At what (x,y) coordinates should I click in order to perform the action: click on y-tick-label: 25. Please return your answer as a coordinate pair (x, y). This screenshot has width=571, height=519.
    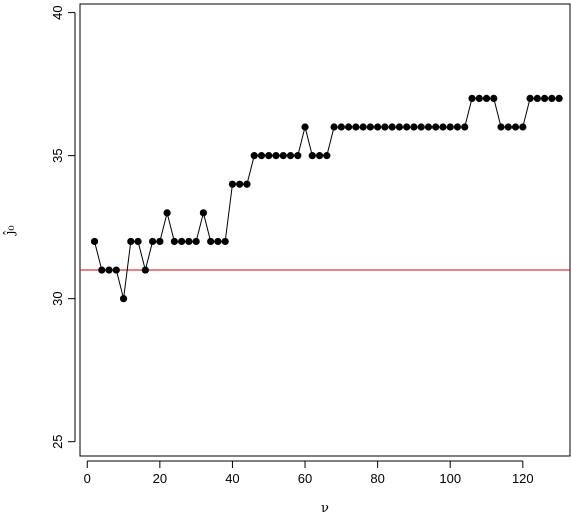
    Looking at the image, I should click on (57, 441).